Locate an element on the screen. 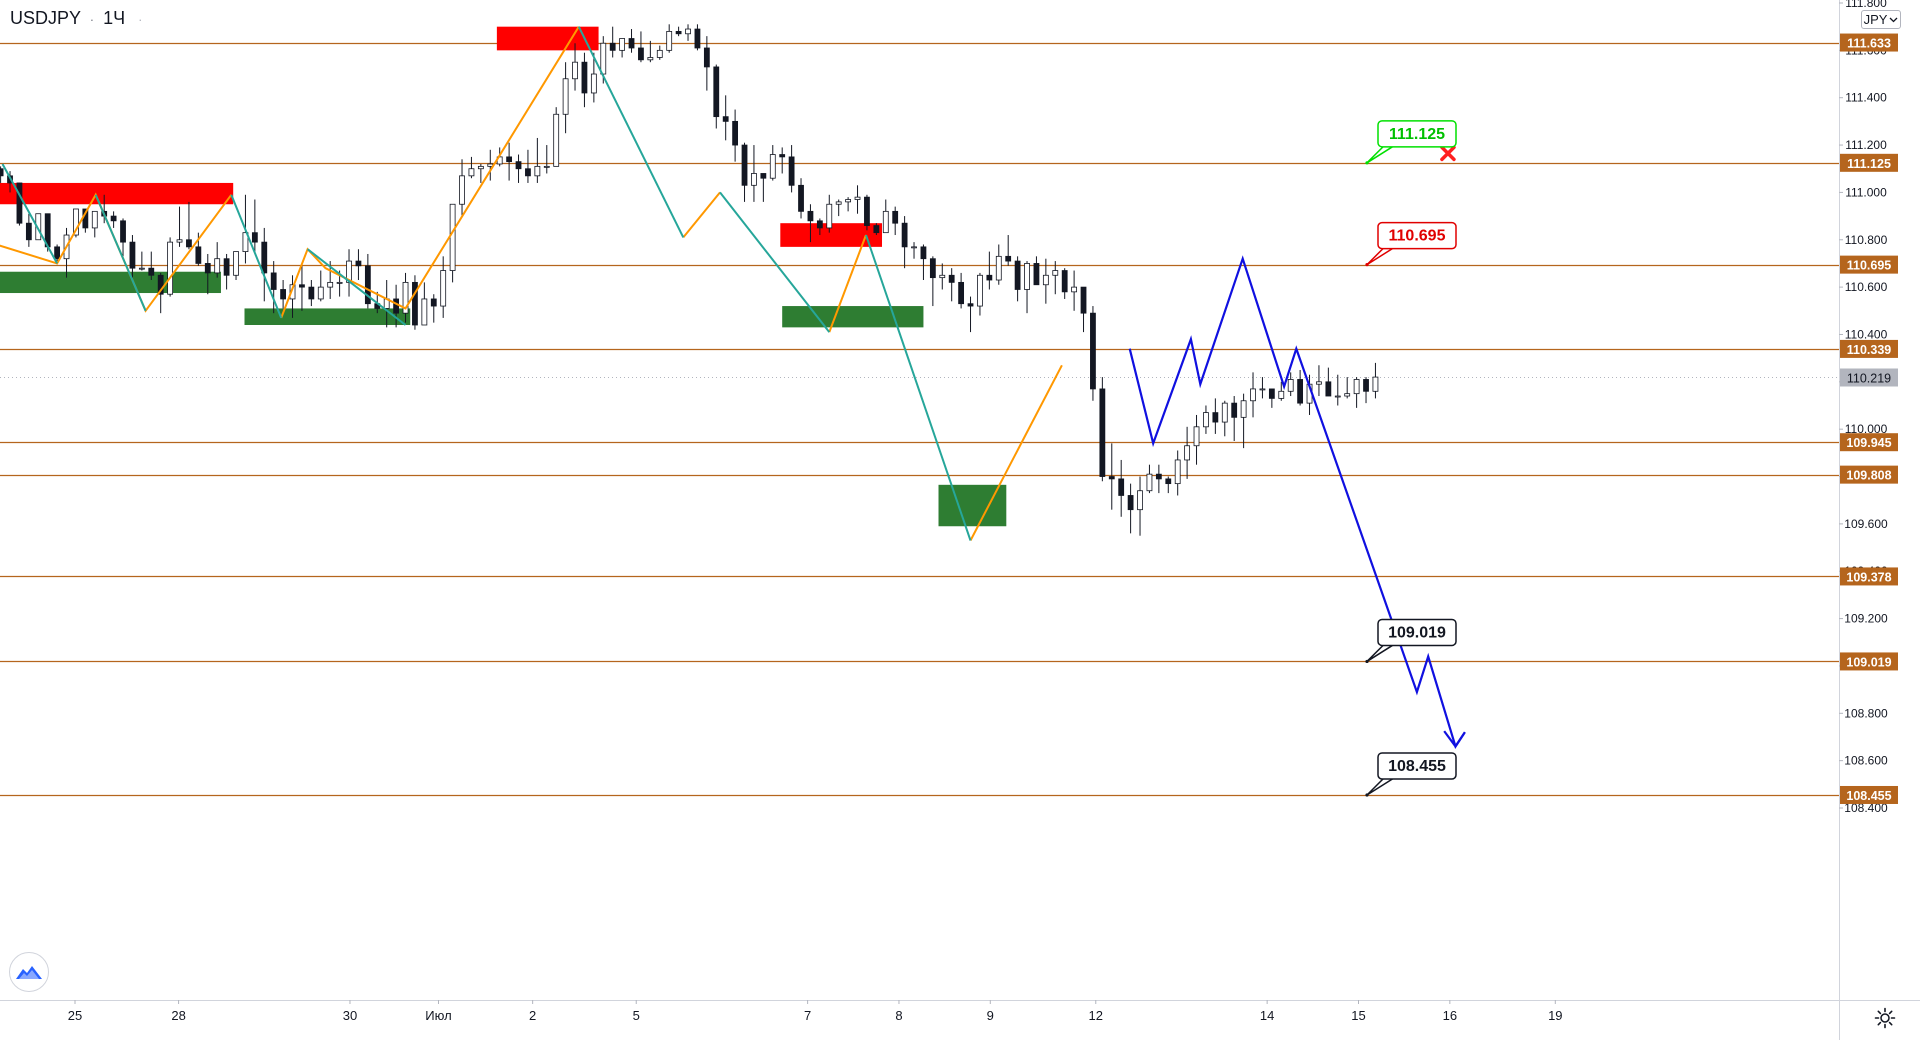  callout-box-108.455 is located at coordinates (1417, 766).